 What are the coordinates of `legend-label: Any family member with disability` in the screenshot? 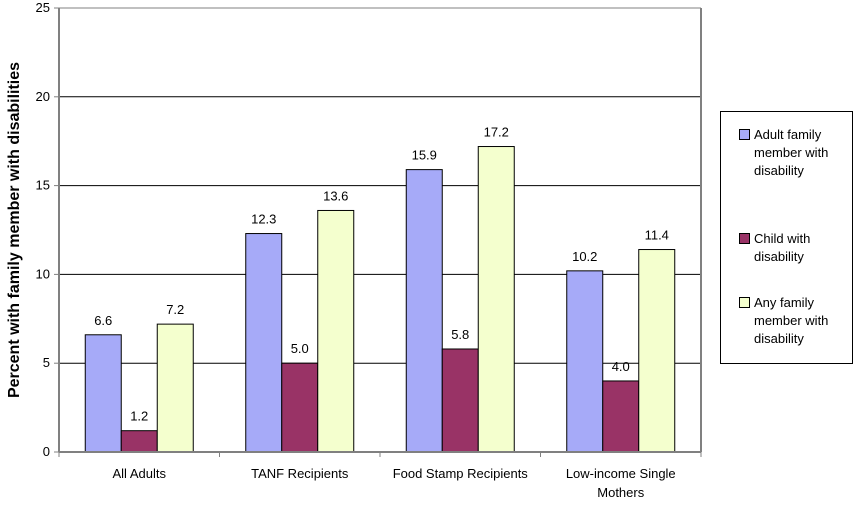 It's located at (791, 320).